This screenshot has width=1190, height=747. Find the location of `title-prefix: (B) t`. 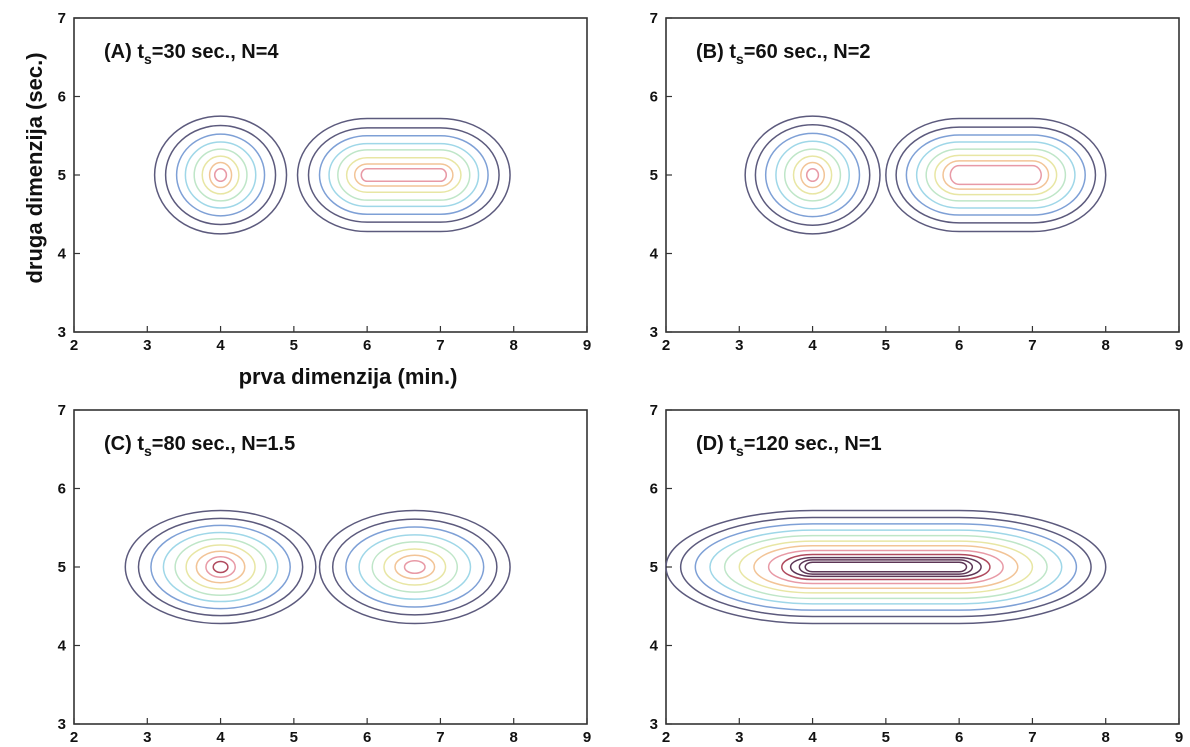

title-prefix: (B) t is located at coordinates (716, 52).